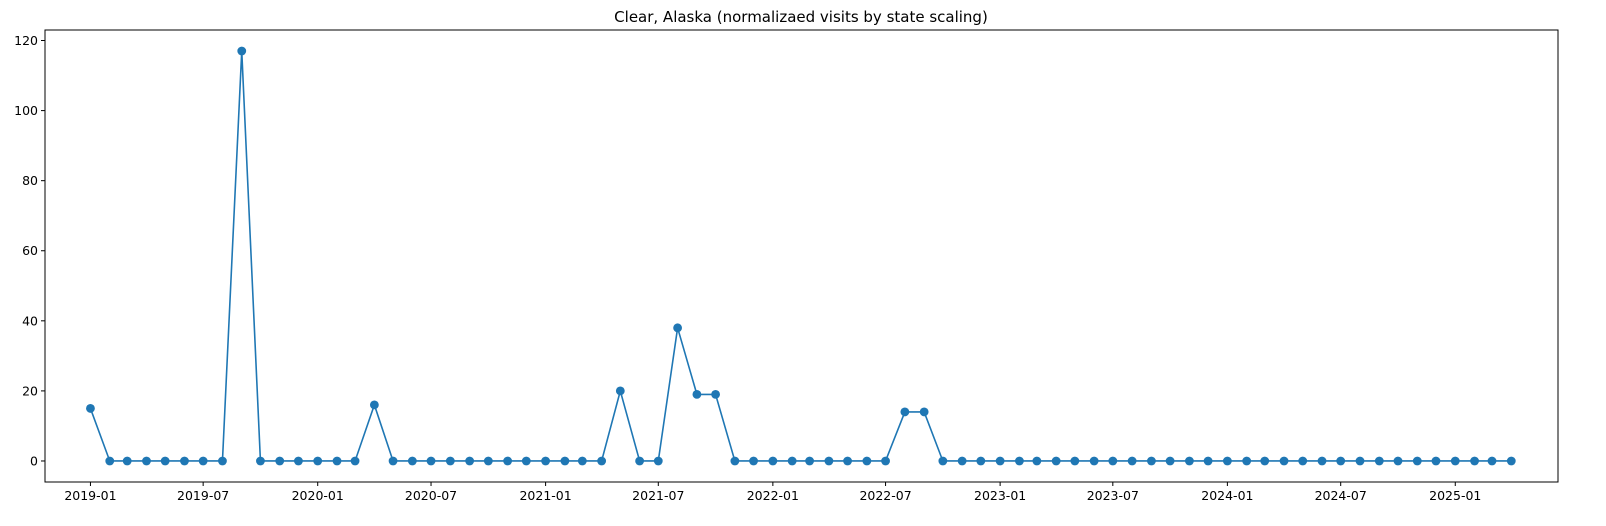  Describe the element at coordinates (431, 495) in the screenshot. I see `x-tick-label: 2020-07` at that location.